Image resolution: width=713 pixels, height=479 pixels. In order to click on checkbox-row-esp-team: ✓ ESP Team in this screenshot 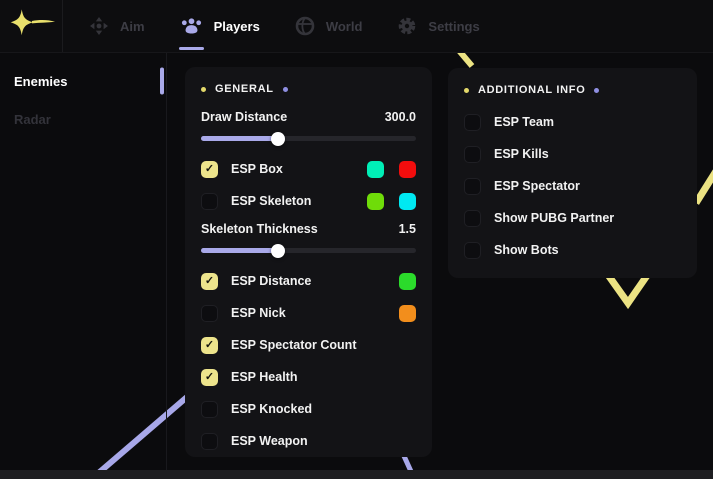, I will do `click(572, 122)`.